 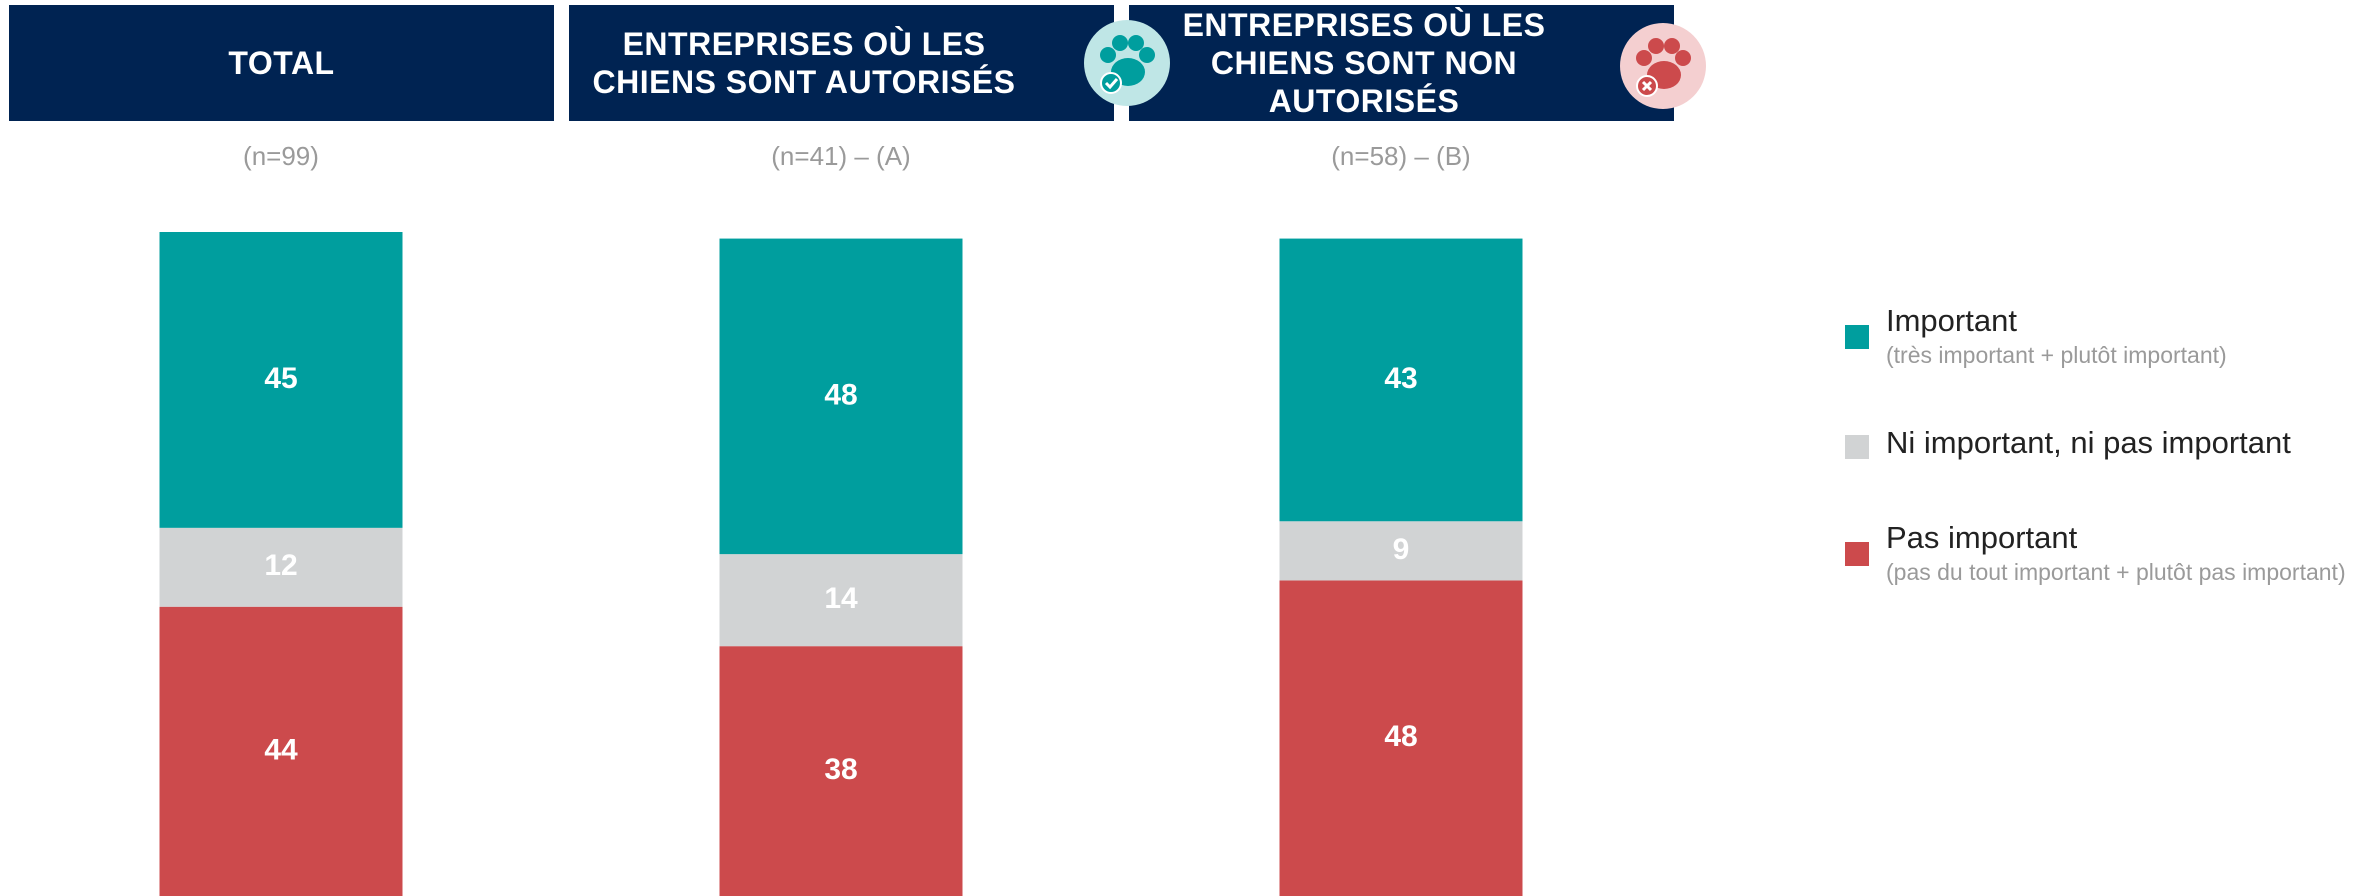 I want to click on sample-label: (n=99), so click(x=281, y=156).